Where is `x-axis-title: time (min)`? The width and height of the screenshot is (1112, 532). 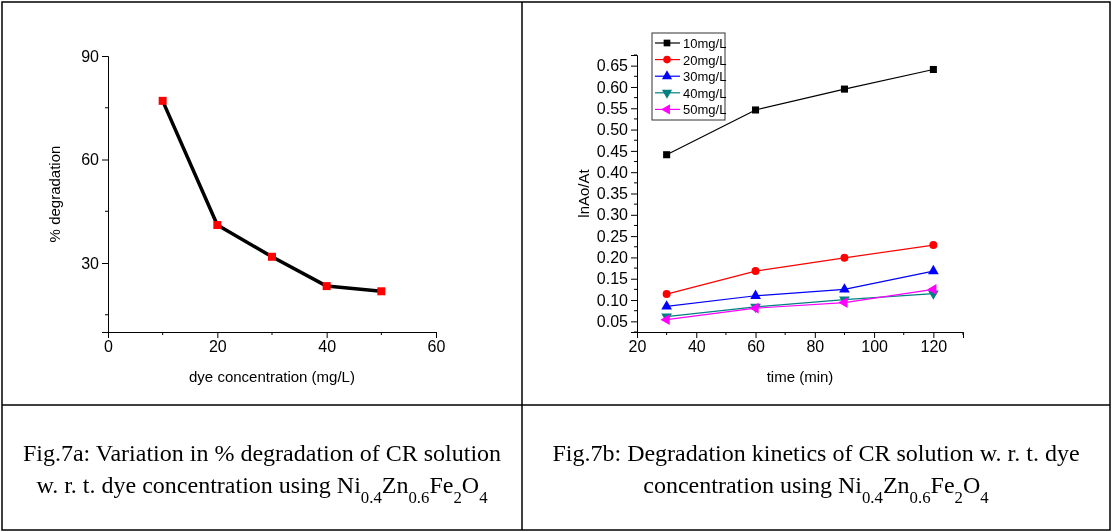 x-axis-title: time (min) is located at coordinates (800, 376).